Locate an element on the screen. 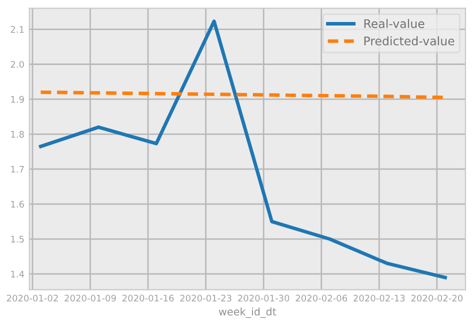  legend-label: Predicted-value is located at coordinates (409, 41).